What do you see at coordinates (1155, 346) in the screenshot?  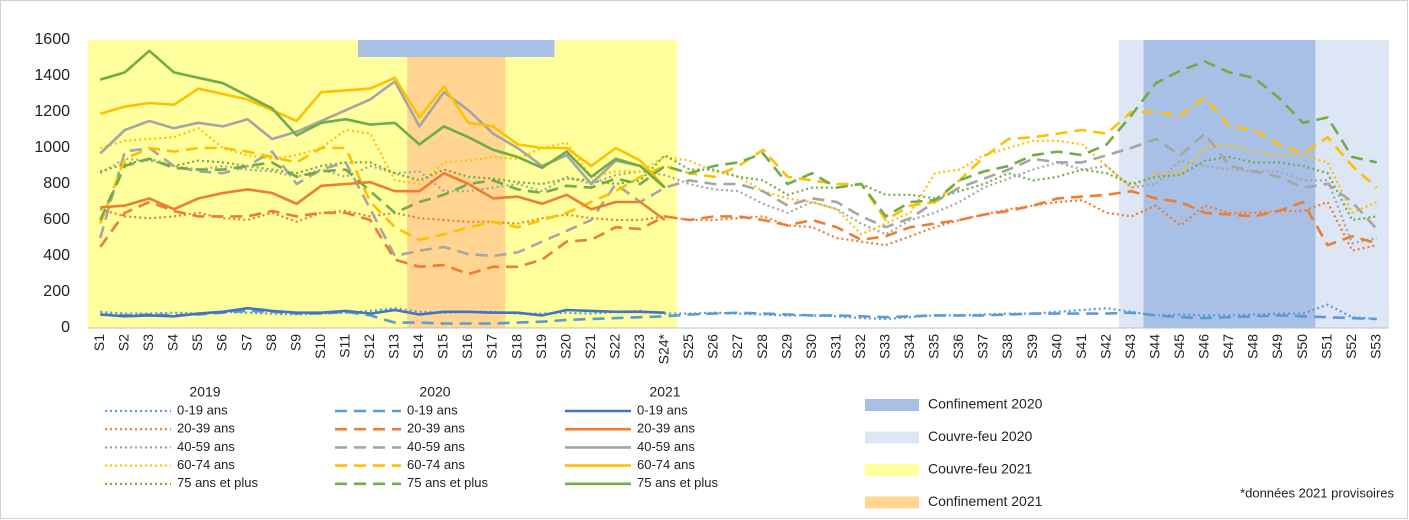 I see `x-tick-label: S44` at bounding box center [1155, 346].